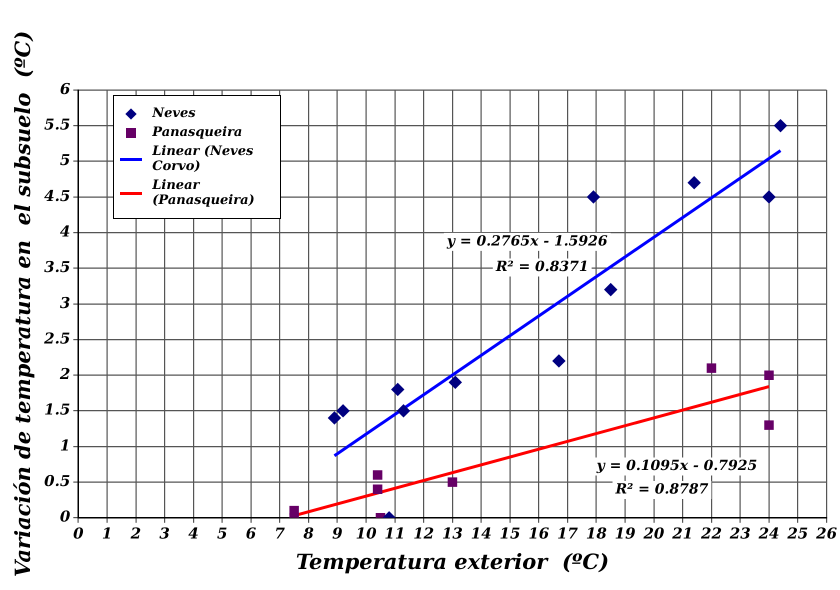  Describe the element at coordinates (653, 533) in the screenshot. I see `x-tick-label: 20` at that location.